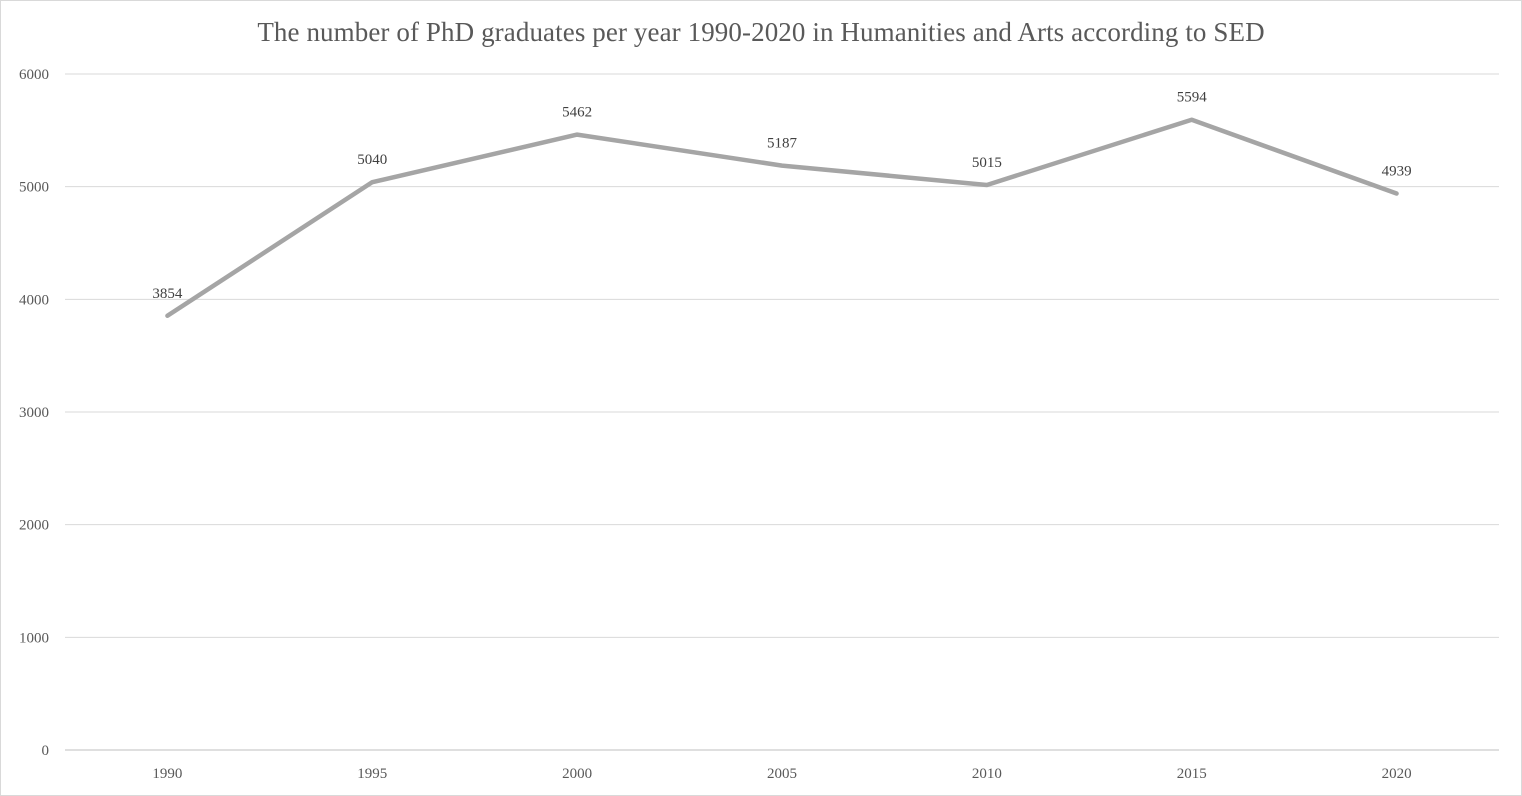  Describe the element at coordinates (782, 144) in the screenshot. I see `data-label: 5187` at that location.